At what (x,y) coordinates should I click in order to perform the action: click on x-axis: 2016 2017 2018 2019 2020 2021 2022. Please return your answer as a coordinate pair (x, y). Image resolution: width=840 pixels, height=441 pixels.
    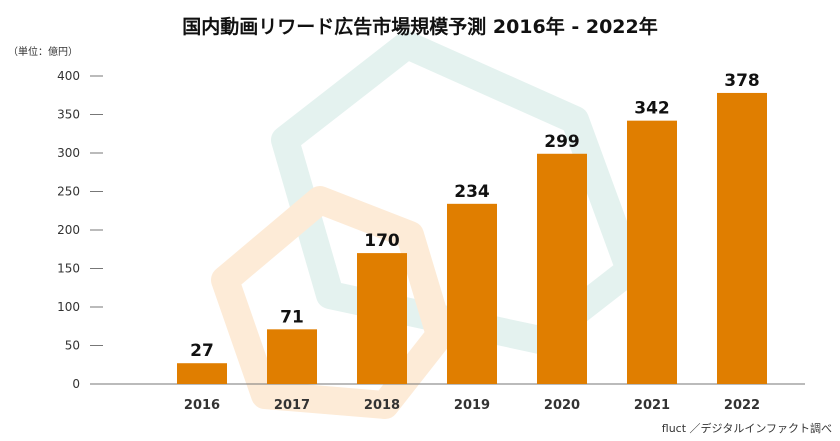
    Looking at the image, I should click on (472, 405).